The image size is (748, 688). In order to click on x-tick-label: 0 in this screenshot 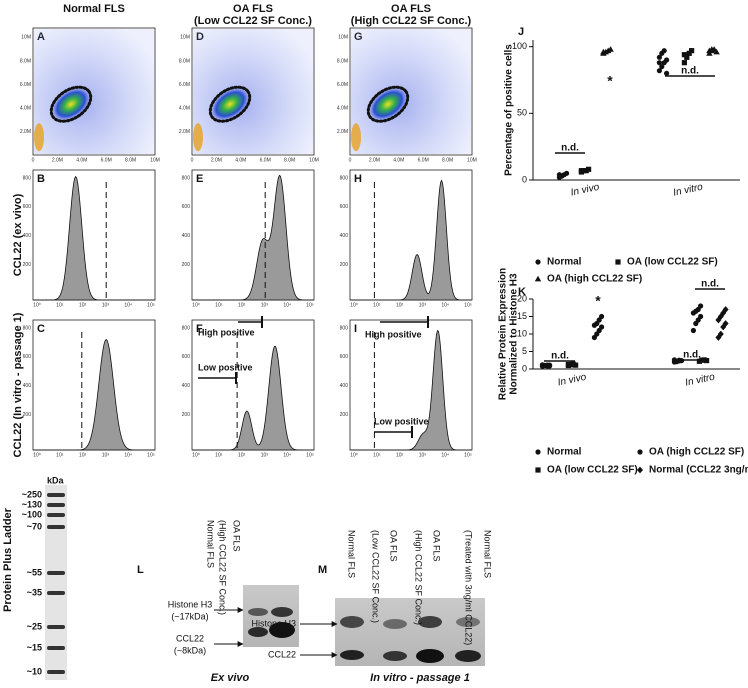, I will do `click(350, 160)`.